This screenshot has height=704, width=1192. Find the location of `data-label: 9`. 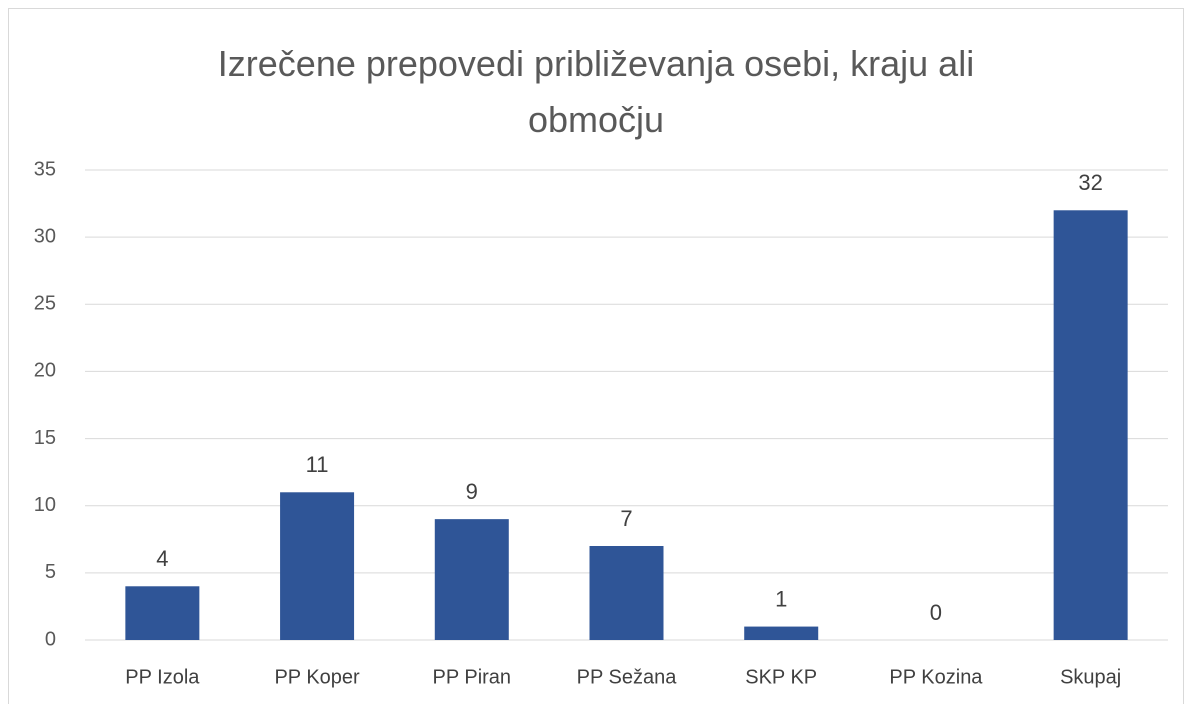

data-label: 9 is located at coordinates (472, 491).